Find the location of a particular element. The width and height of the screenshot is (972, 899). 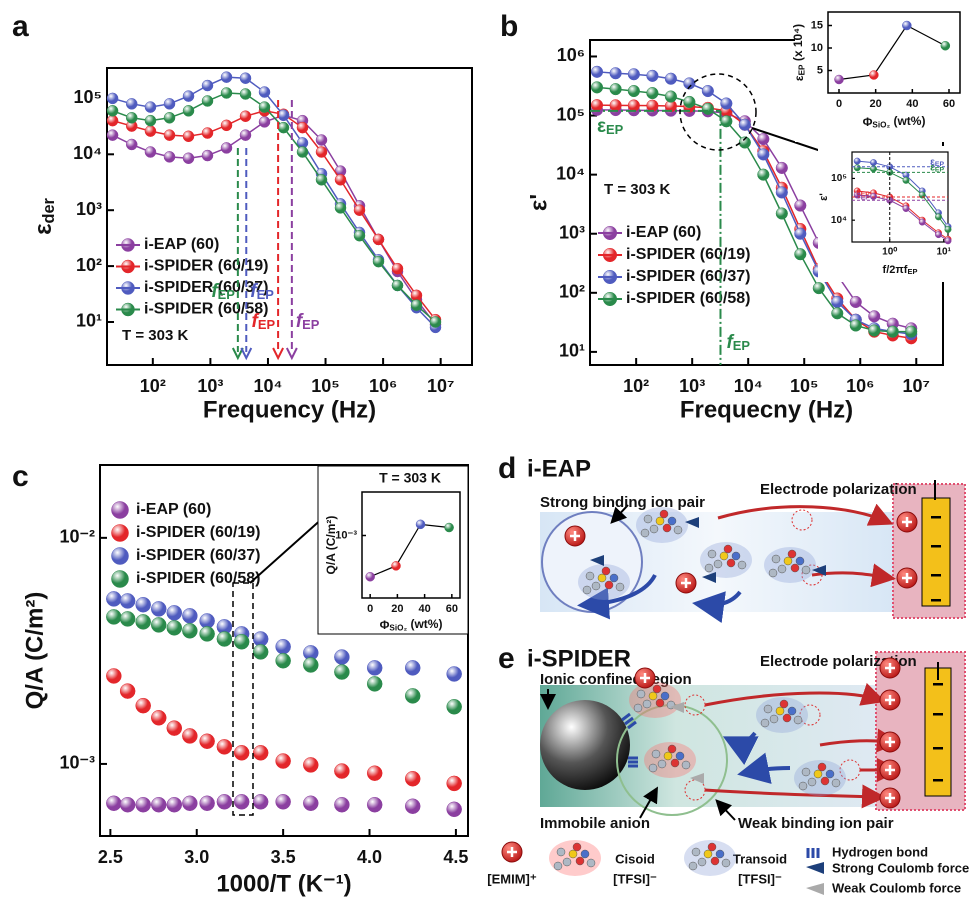

plot-frame is located at coordinates (289, 216).